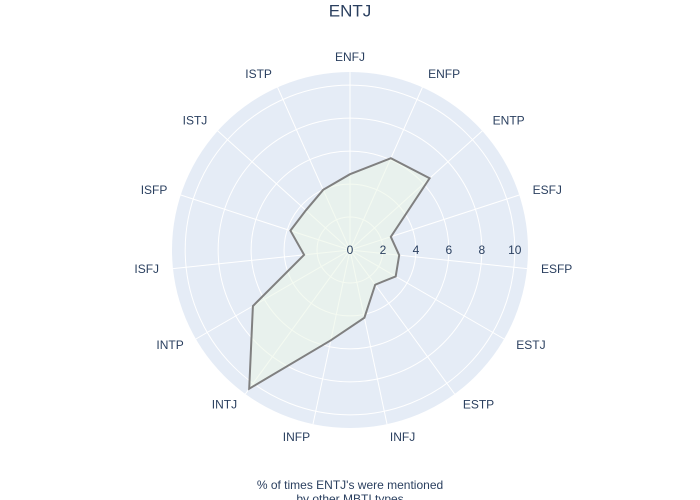  What do you see at coordinates (530, 345) in the screenshot?
I see `category-label: ESTJ` at bounding box center [530, 345].